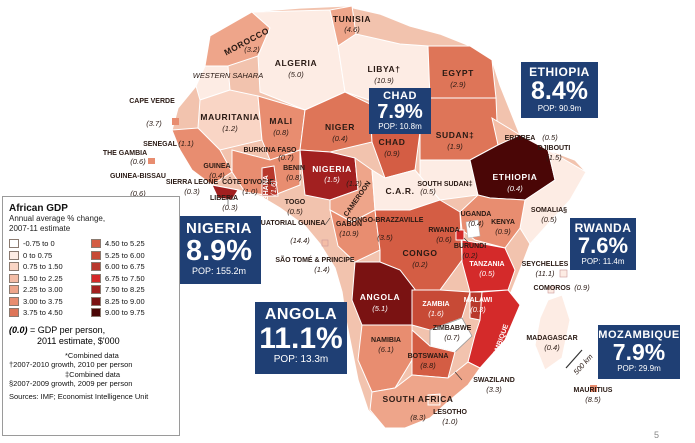  What do you see at coordinates (296, 63) in the screenshot?
I see `country-name: ALGERIA` at bounding box center [296, 63].